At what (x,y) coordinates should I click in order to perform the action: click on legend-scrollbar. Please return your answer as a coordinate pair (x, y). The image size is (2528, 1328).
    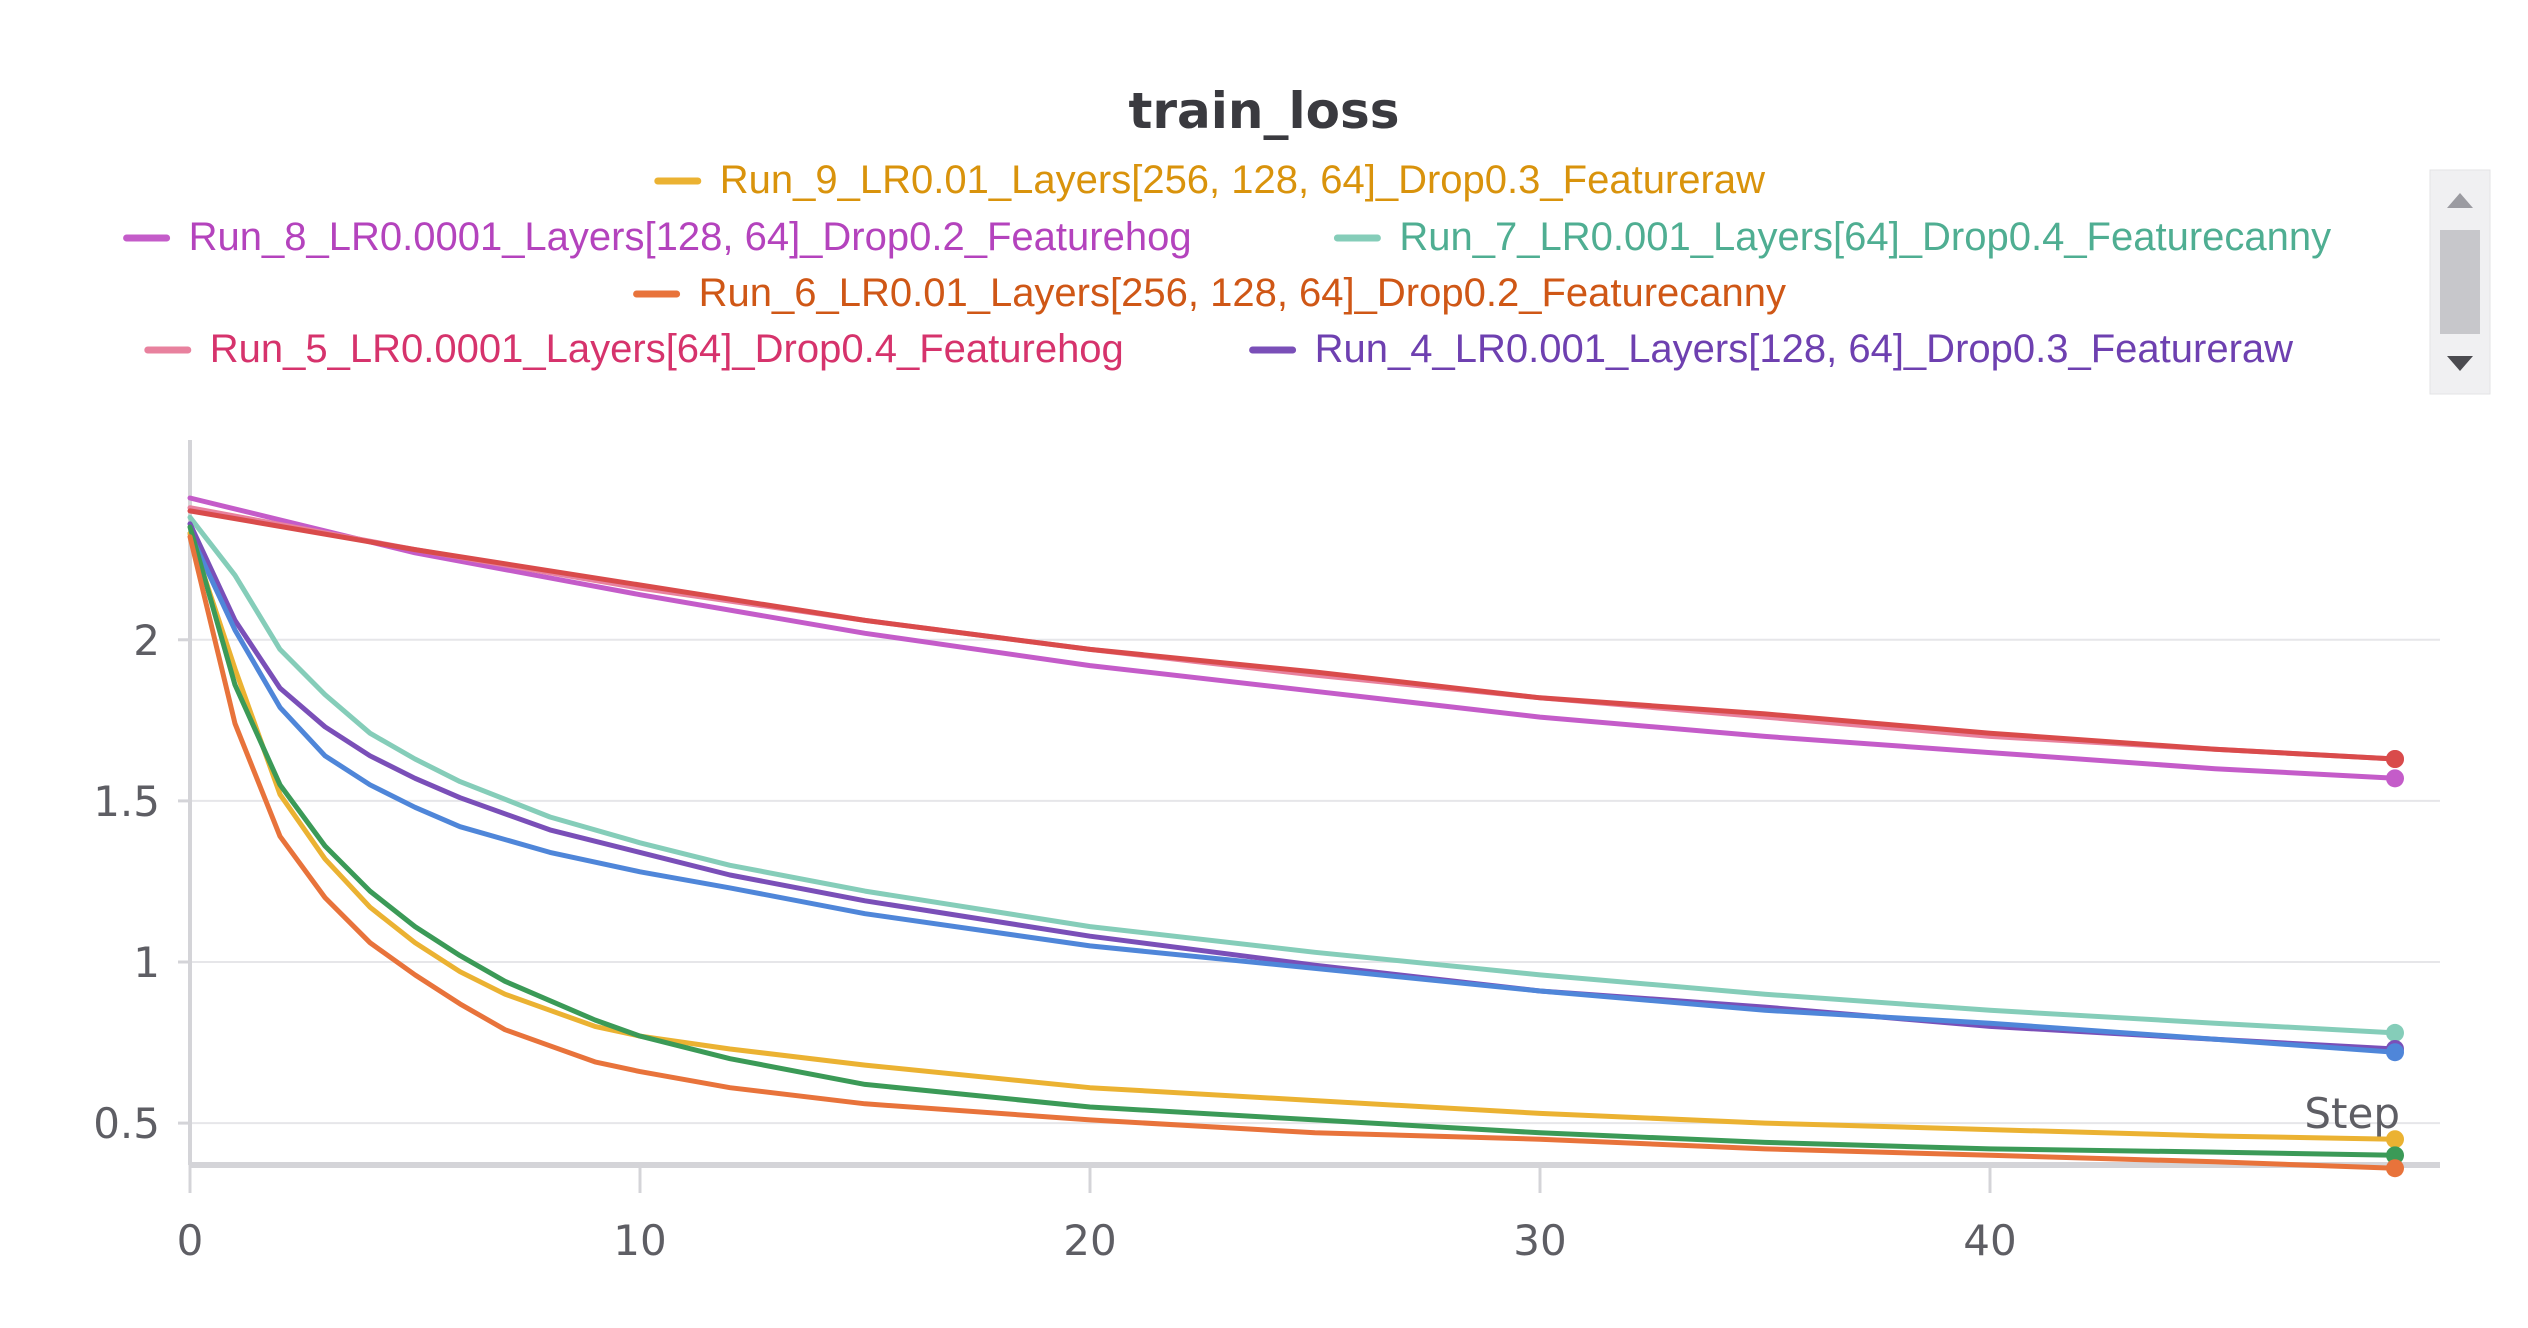
    Looking at the image, I should click on (2460, 282).